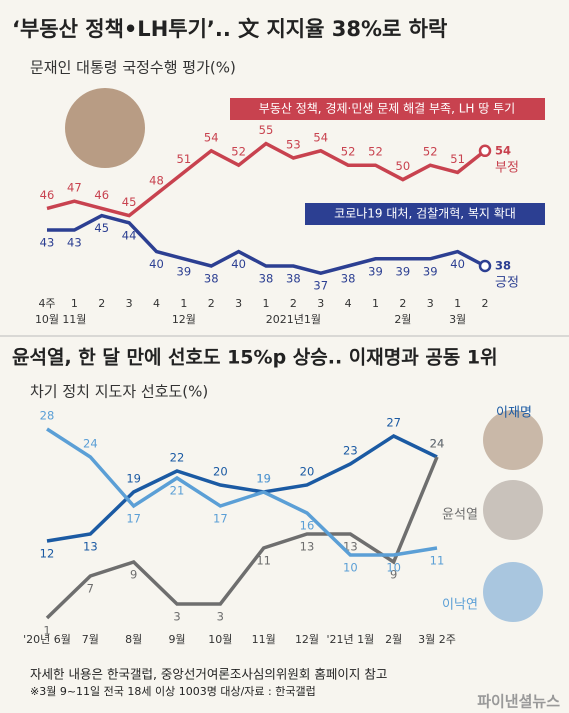 The height and width of the screenshot is (713, 569). What do you see at coordinates (74, 319) in the screenshot?
I see `x-group-label: 11월` at bounding box center [74, 319].